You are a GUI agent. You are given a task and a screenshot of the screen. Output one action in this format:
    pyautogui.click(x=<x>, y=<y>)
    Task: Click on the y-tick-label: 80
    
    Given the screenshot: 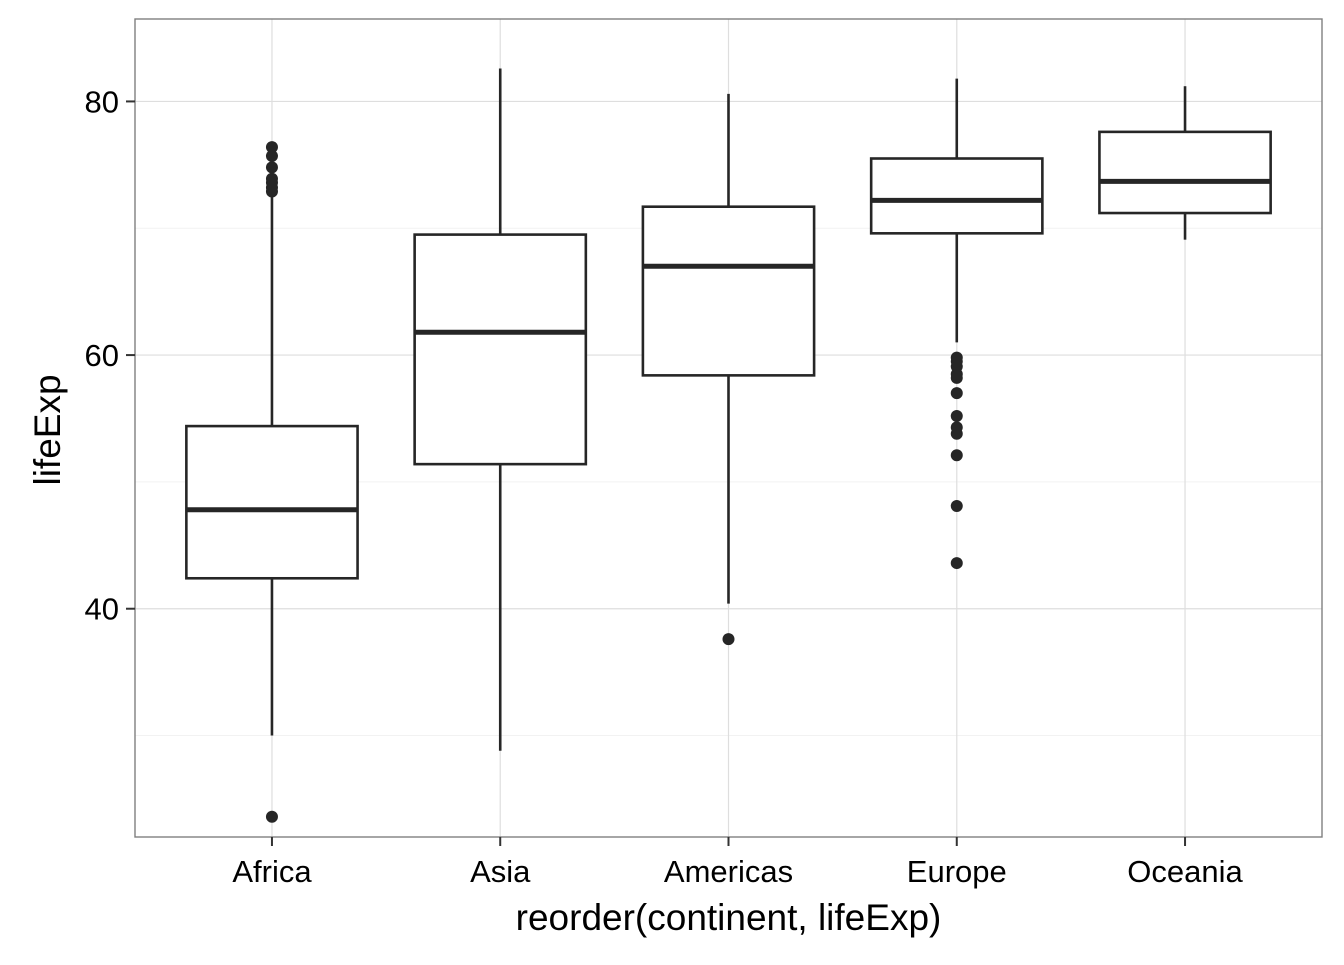 What is the action you would take?
    pyautogui.click(x=102, y=101)
    